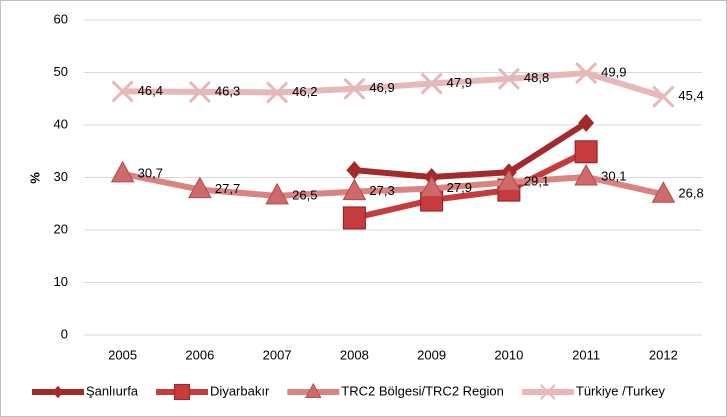  What do you see at coordinates (227, 188) in the screenshot?
I see `data-label: 27,7` at bounding box center [227, 188].